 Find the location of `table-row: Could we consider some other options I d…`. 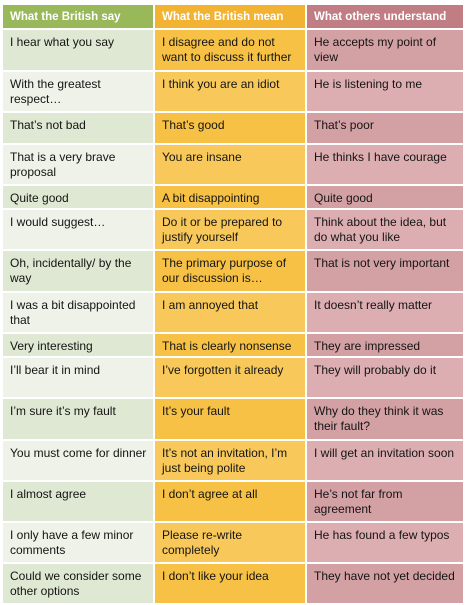

table-row: Could we consider some other options I d… is located at coordinates (234, 584).